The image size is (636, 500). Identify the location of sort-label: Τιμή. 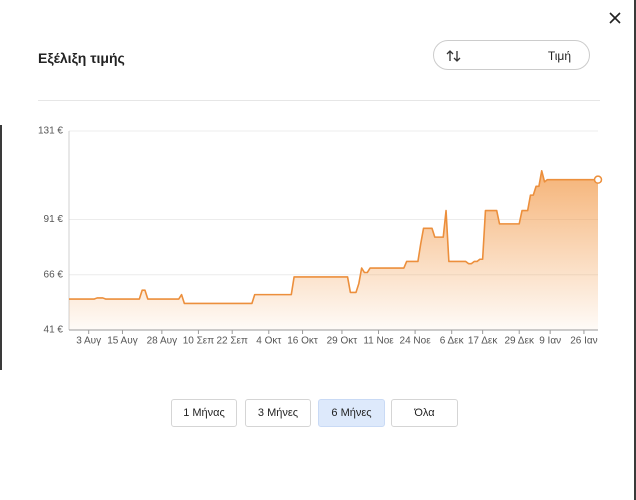
(559, 56).